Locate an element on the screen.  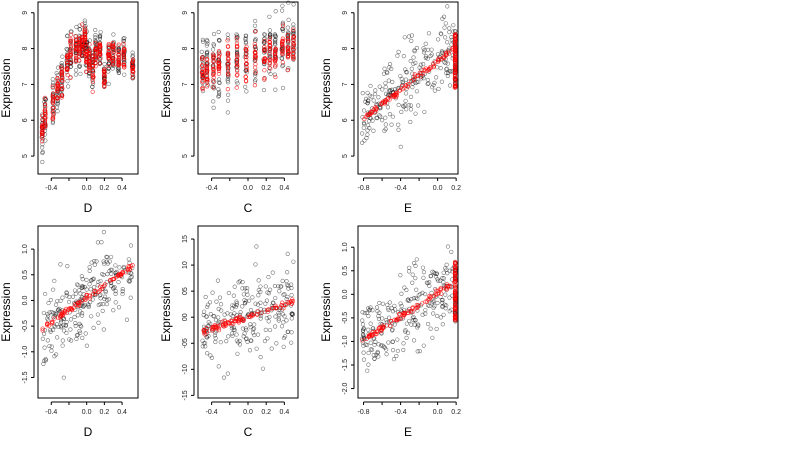
x-tick-label: -0.4 is located at coordinates (212, 412).